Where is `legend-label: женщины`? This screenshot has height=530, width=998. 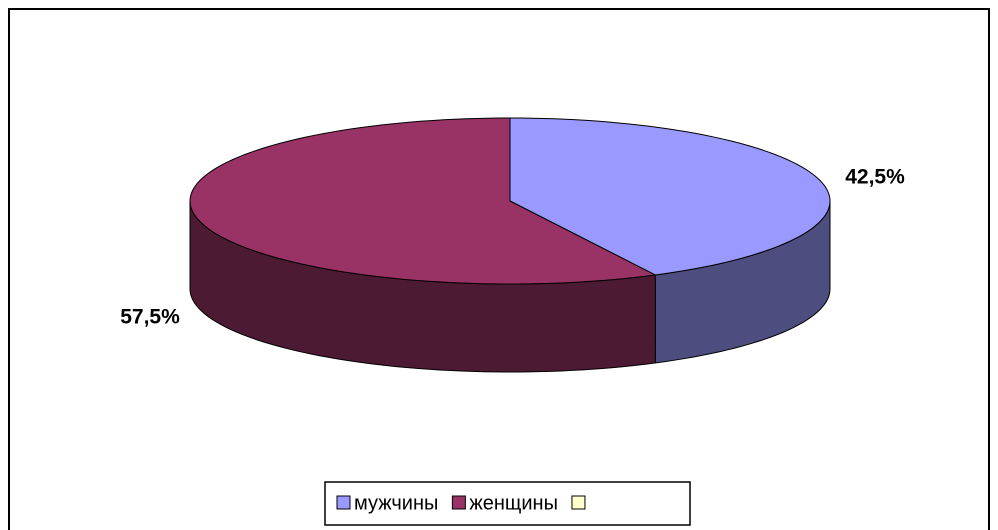 legend-label: женщины is located at coordinates (513, 503).